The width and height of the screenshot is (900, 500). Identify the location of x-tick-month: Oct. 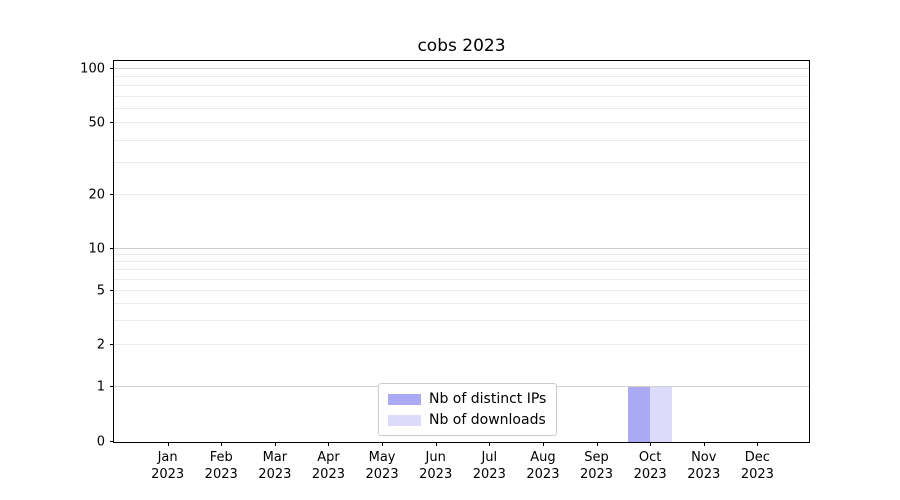
(650, 457).